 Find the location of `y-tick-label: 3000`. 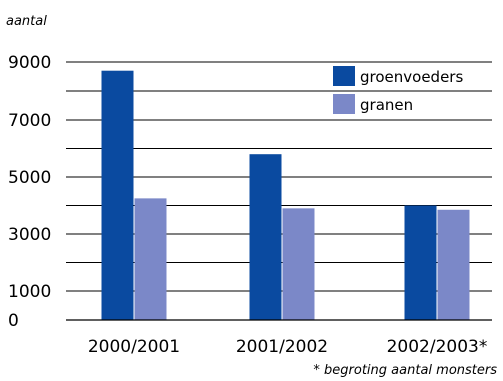

y-tick-label: 3000 is located at coordinates (29, 235).